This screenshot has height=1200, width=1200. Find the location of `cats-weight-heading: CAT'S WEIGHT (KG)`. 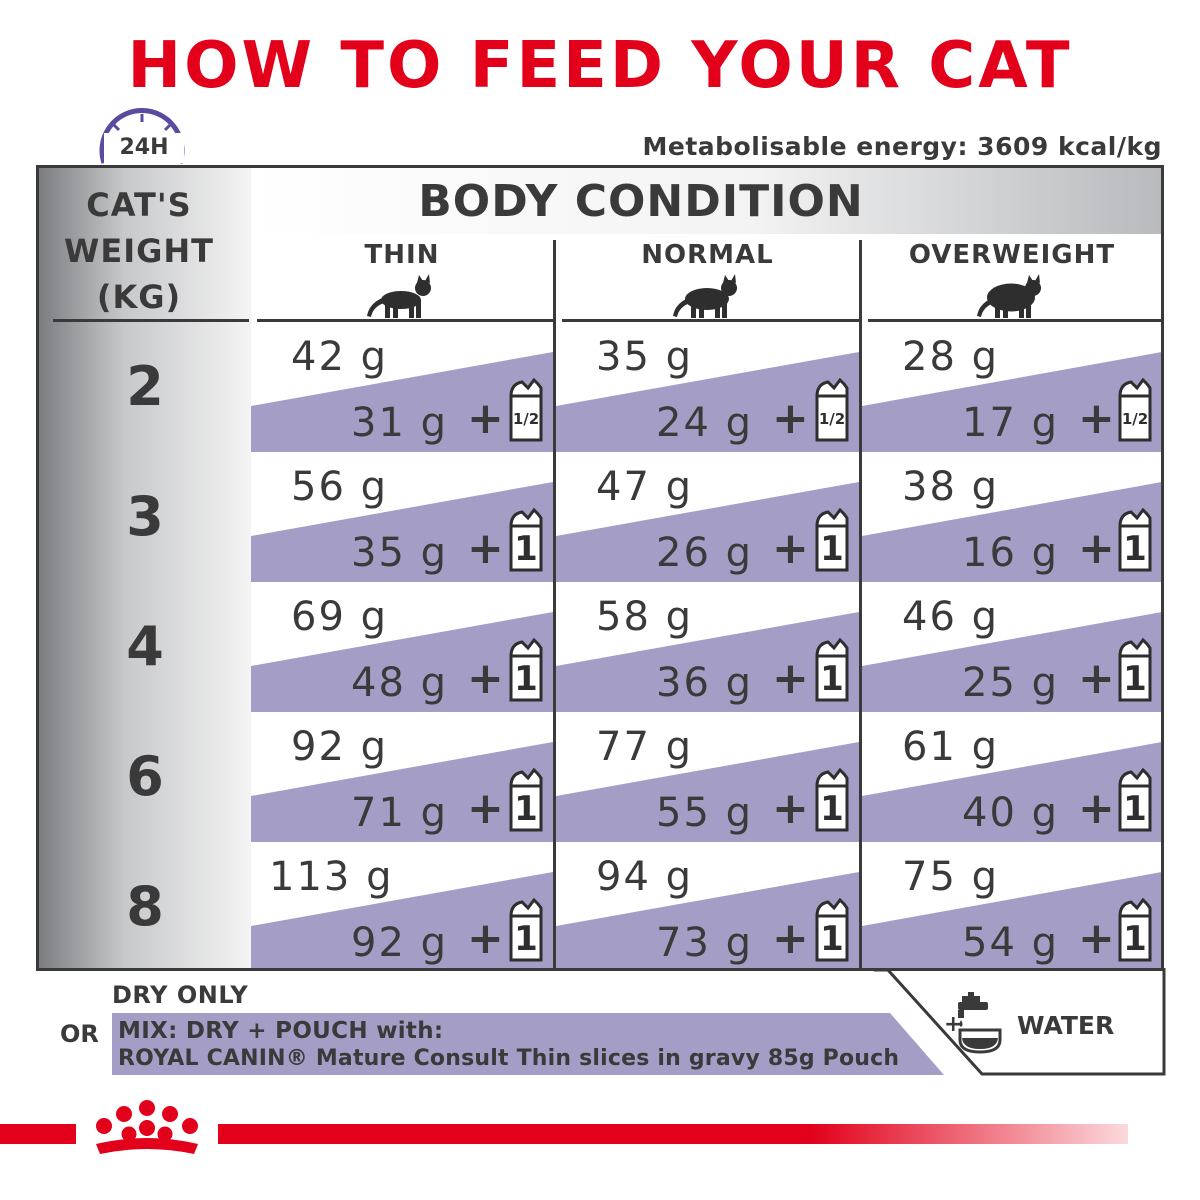

cats-weight-heading: CAT'S WEIGHT (KG) is located at coordinates (139, 251).